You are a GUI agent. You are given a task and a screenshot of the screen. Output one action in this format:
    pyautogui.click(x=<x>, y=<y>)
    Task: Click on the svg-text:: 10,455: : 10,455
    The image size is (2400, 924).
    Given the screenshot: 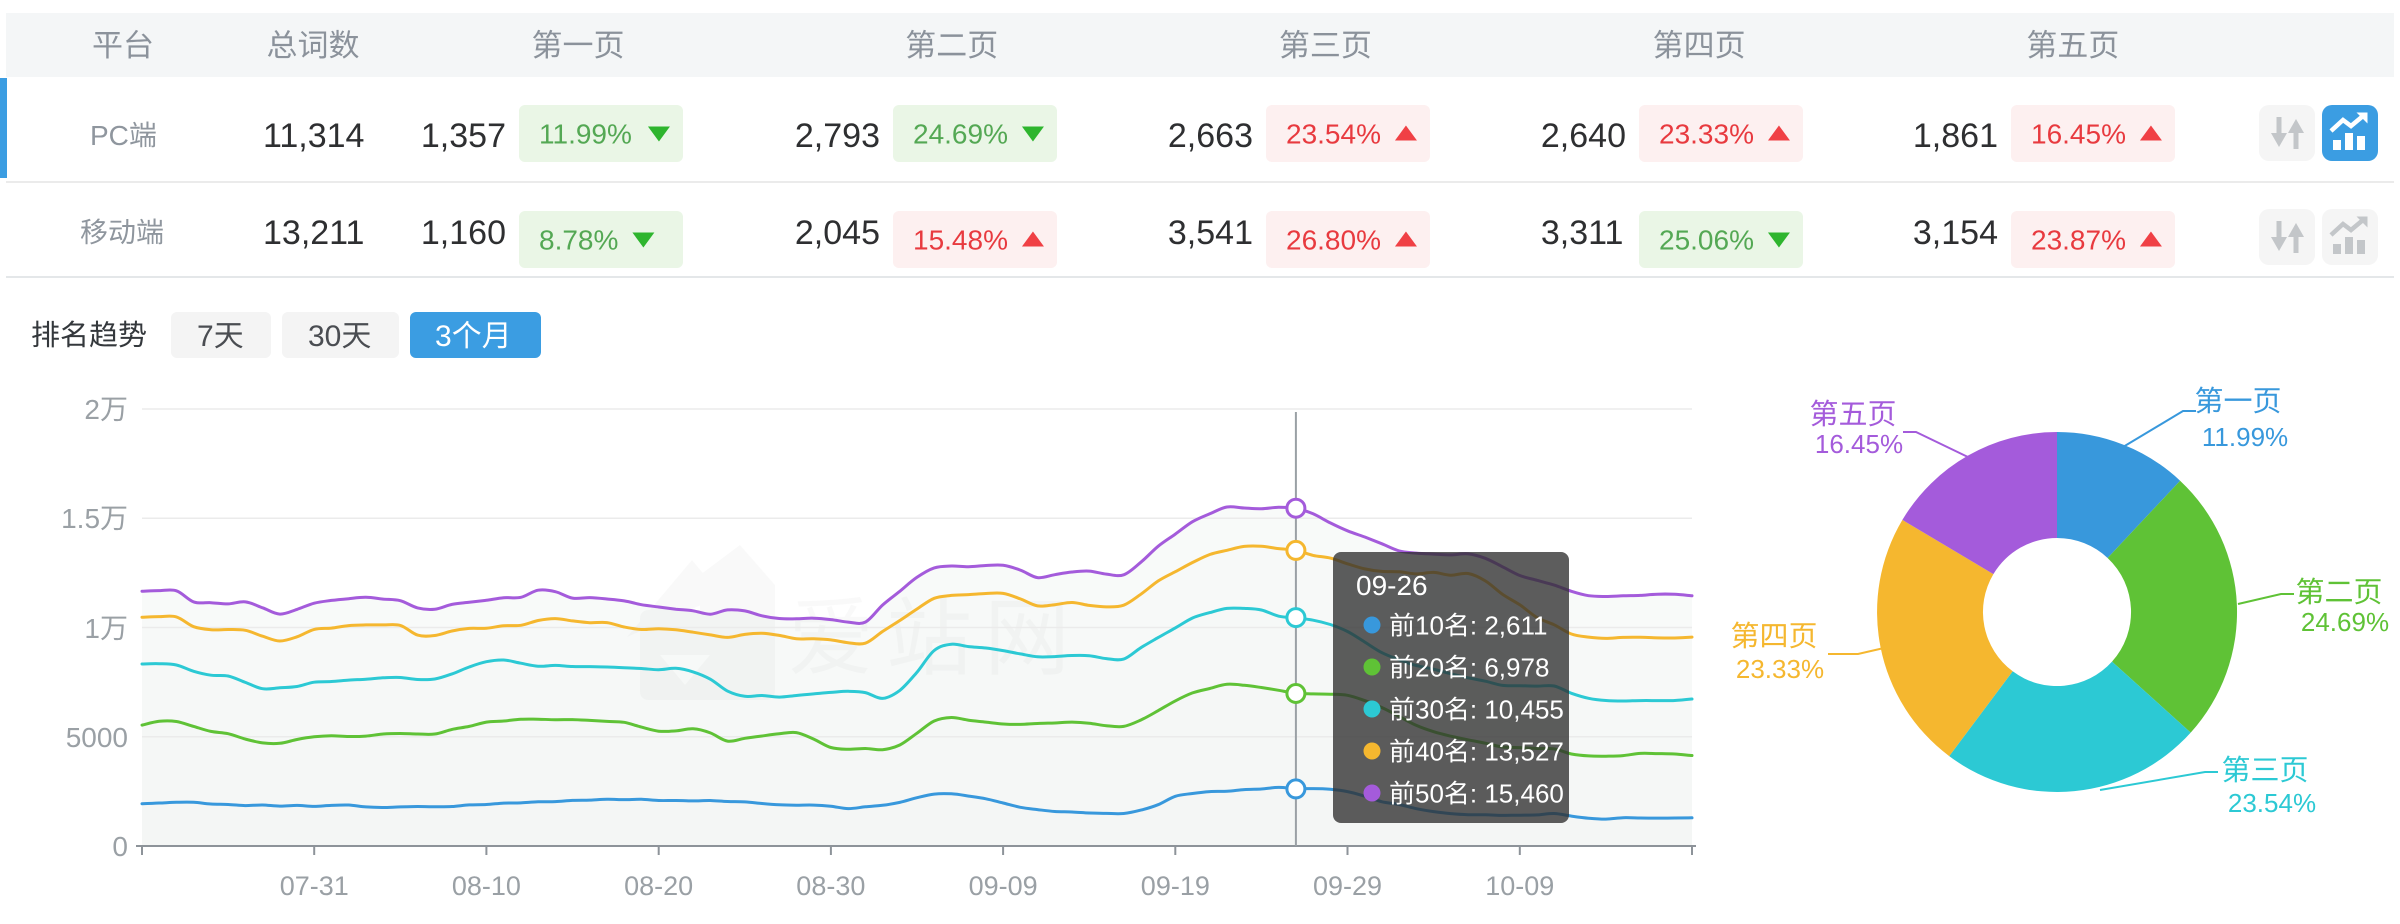 What is the action you would take?
    pyautogui.click(x=1517, y=710)
    